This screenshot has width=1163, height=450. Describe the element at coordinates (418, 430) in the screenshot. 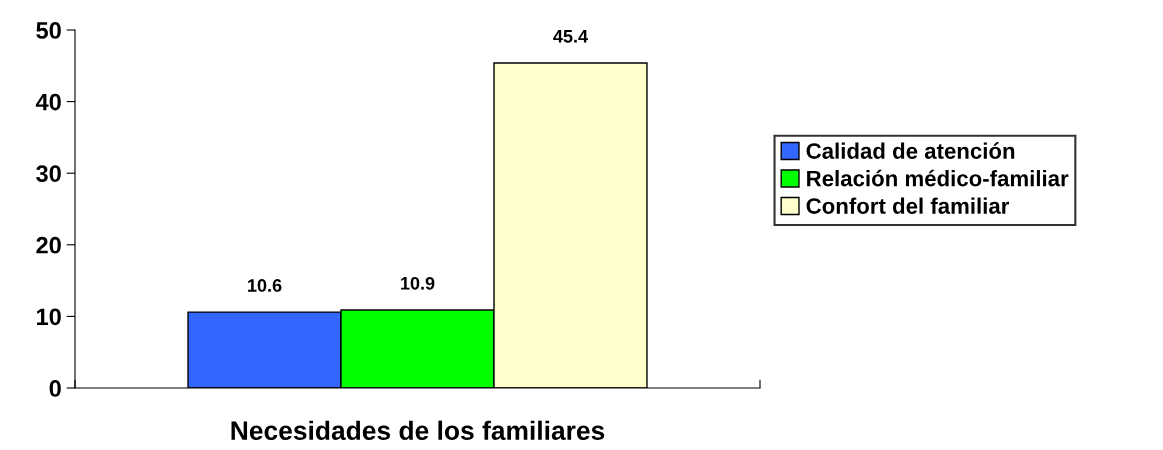

I see `x-axis-title: Necesidades de los familiares` at that location.